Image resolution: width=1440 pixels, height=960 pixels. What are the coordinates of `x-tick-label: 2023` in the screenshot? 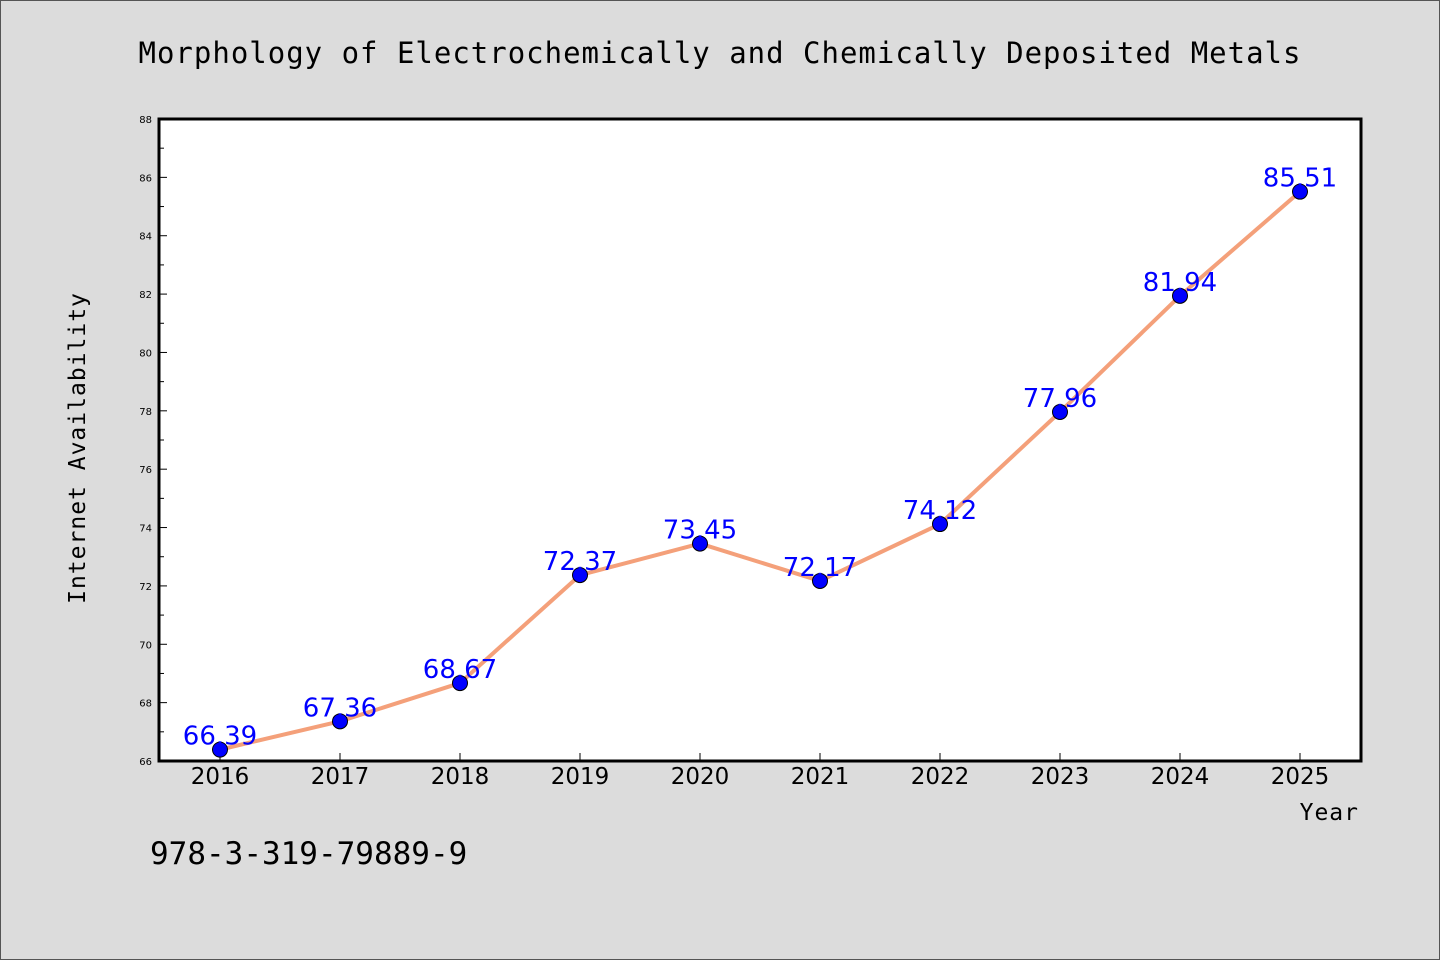 It's located at (1060, 777).